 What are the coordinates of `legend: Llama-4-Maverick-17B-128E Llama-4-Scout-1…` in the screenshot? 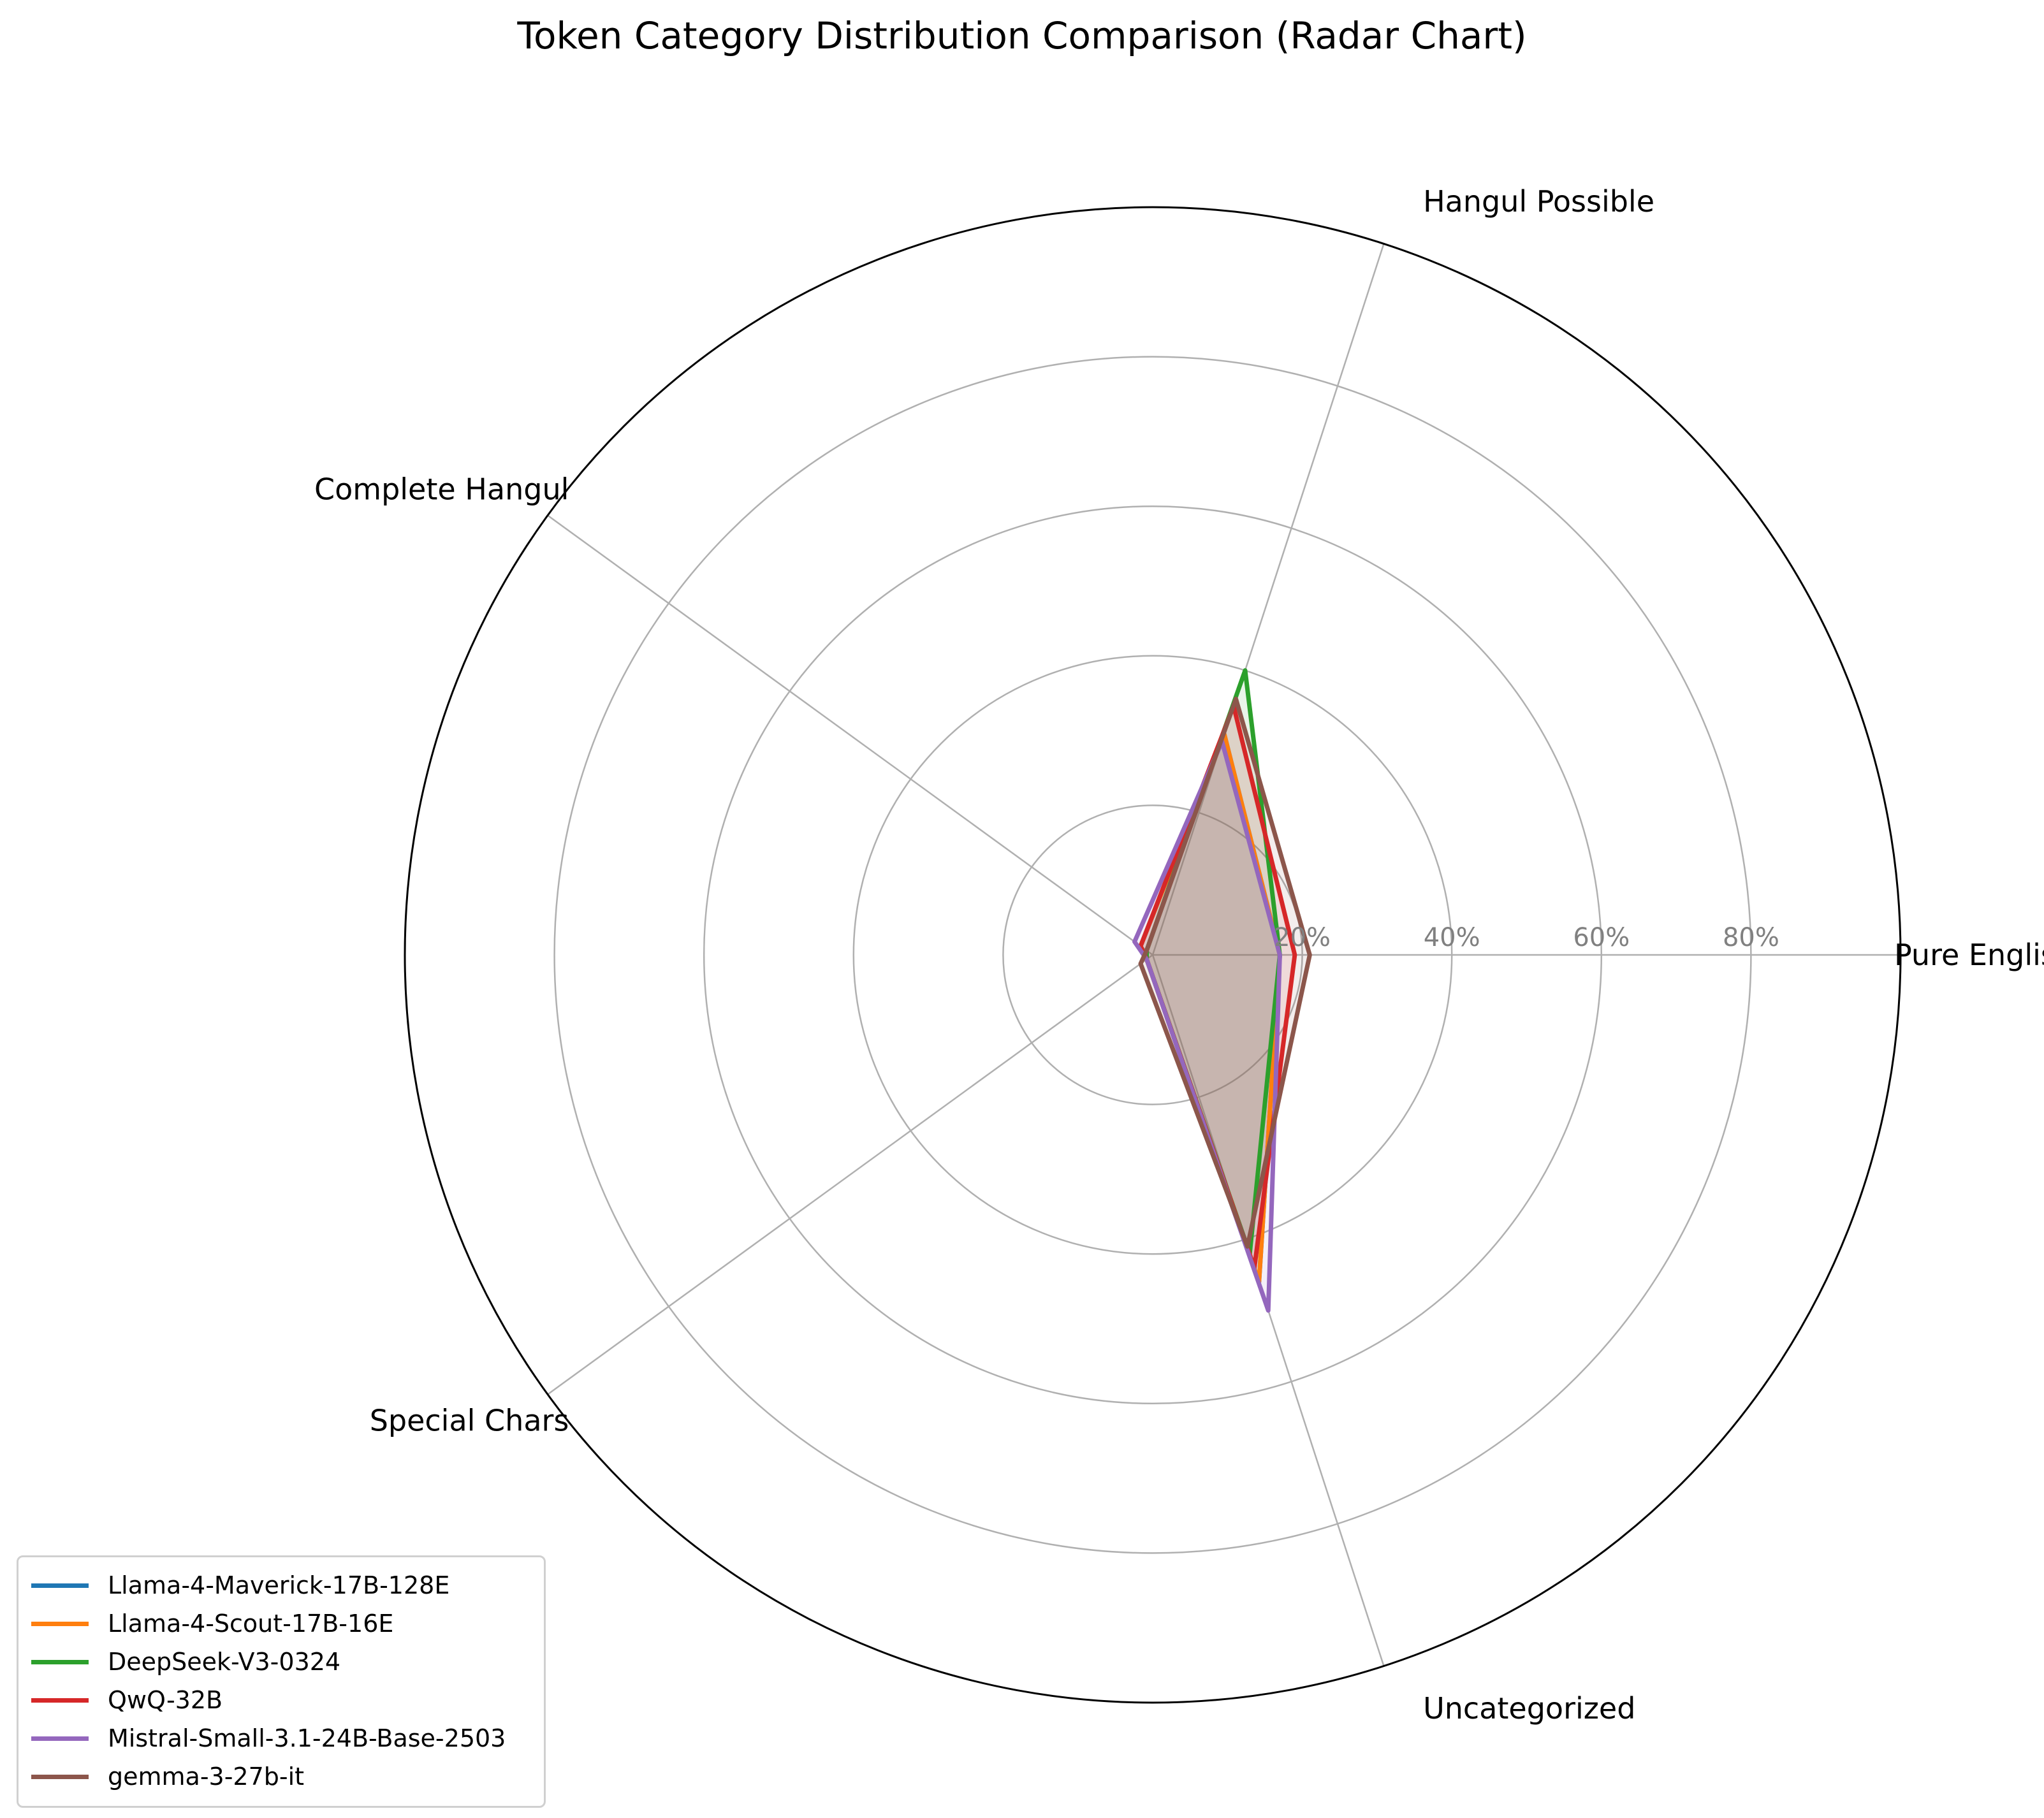 It's located at (281, 1681).